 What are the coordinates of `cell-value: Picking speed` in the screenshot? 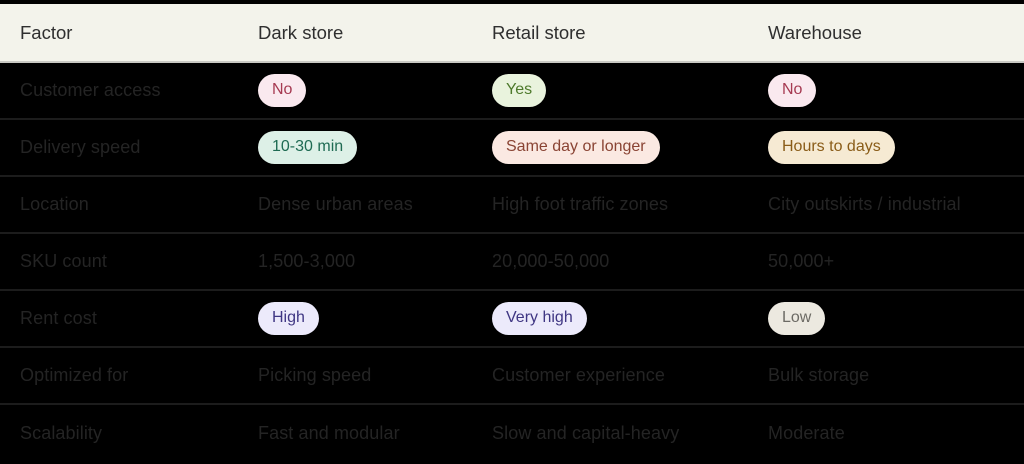 It's located at (315, 375).